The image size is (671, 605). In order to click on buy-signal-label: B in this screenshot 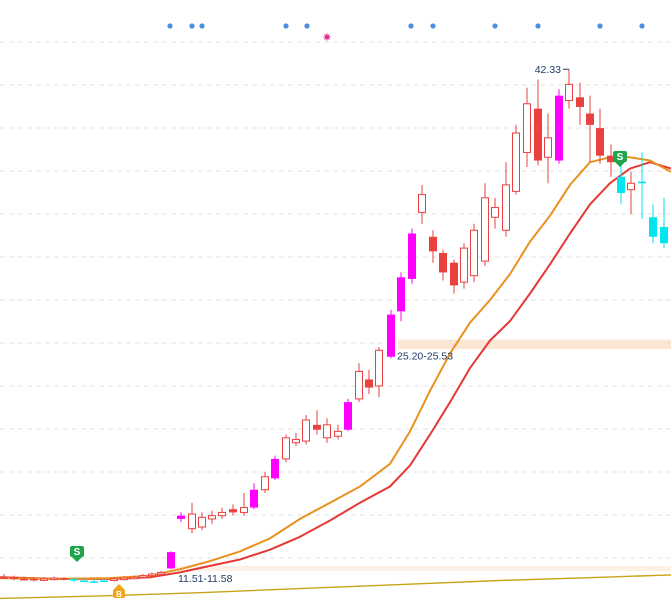, I will do `click(119, 594)`.